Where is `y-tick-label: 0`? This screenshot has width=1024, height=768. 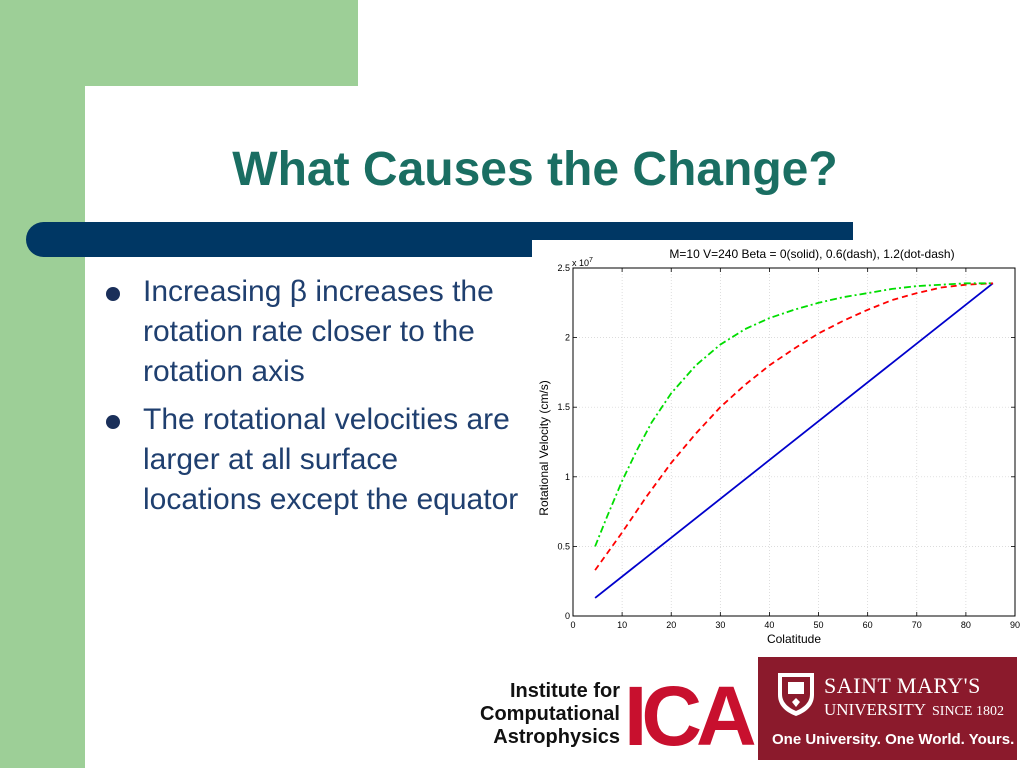
y-tick-label: 0 is located at coordinates (567, 616).